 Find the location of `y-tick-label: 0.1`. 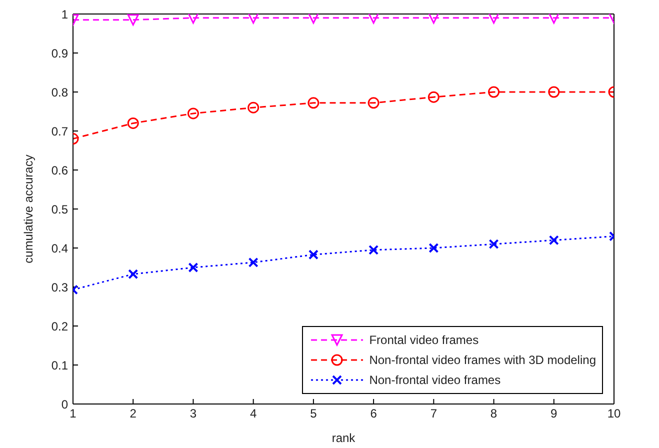

y-tick-label: 0.1 is located at coordinates (59, 365).